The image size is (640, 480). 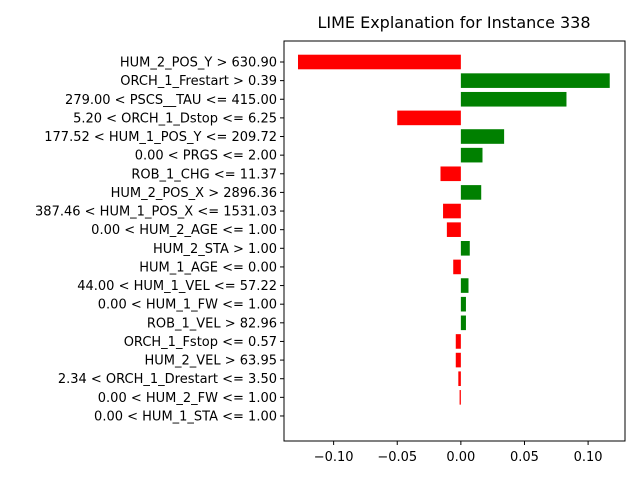 I want to click on chart-title: LIME Explanation for Instance 338, so click(x=453, y=22).